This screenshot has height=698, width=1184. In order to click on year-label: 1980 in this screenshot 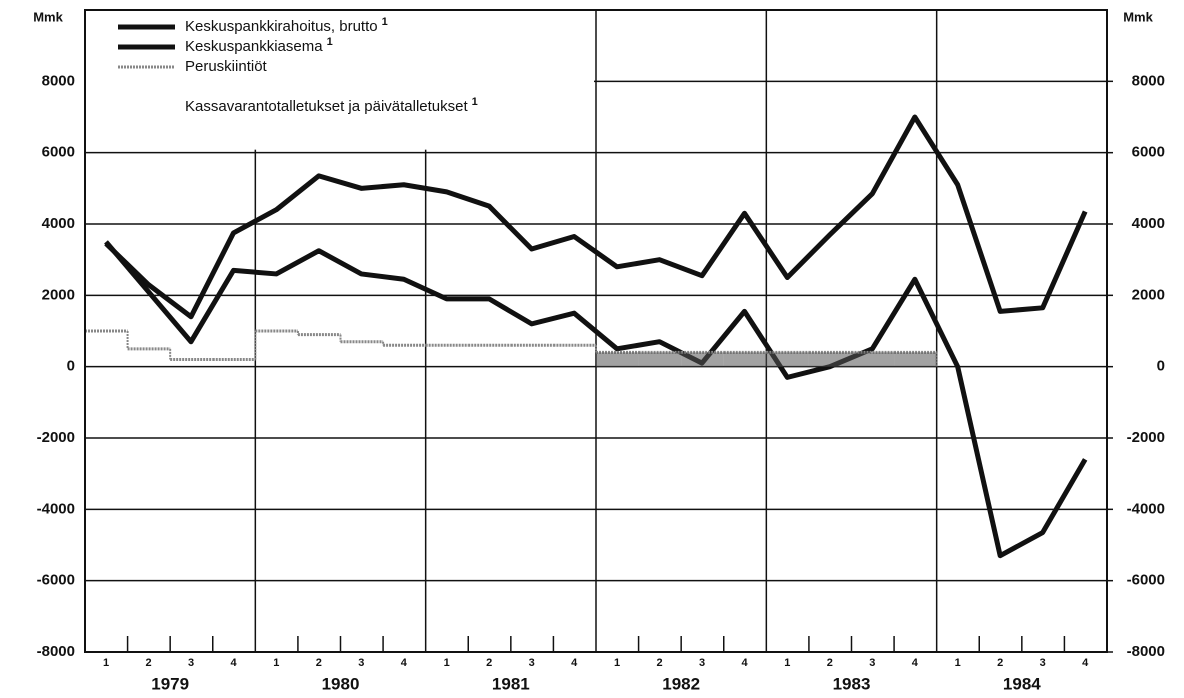, I will do `click(341, 683)`.